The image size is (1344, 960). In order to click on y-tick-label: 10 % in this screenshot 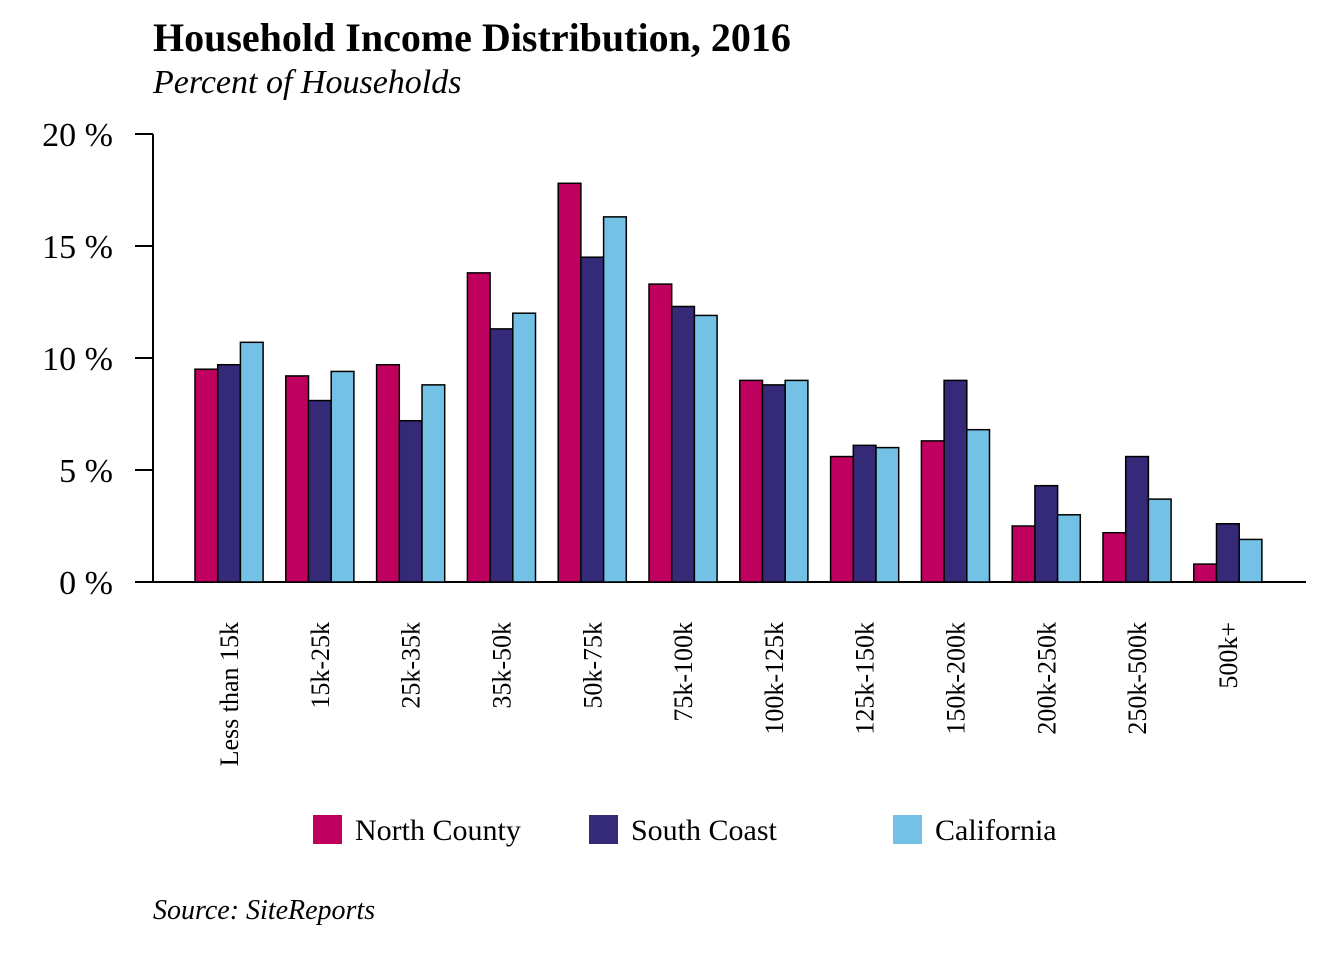, I will do `click(77, 359)`.